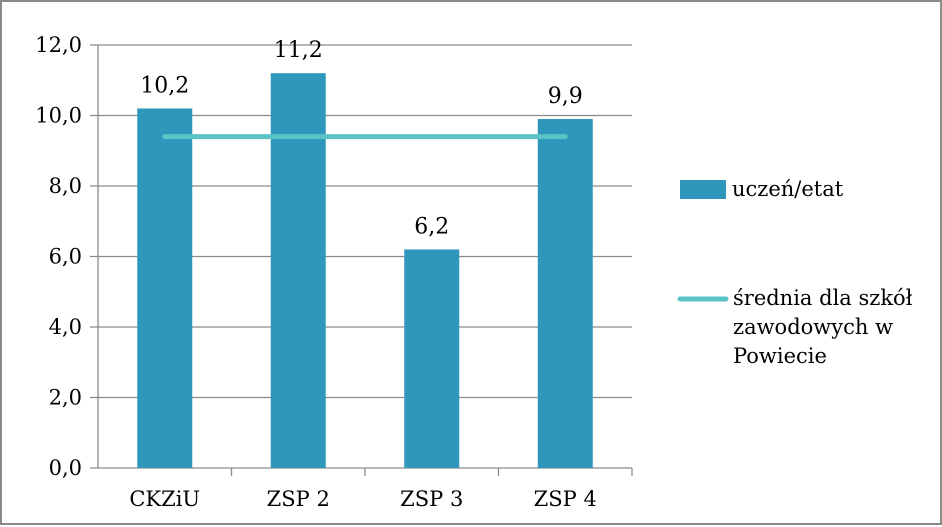 The image size is (942, 527). Describe the element at coordinates (788, 189) in the screenshot. I see `legend-label-bar: uczeń/etat` at that location.